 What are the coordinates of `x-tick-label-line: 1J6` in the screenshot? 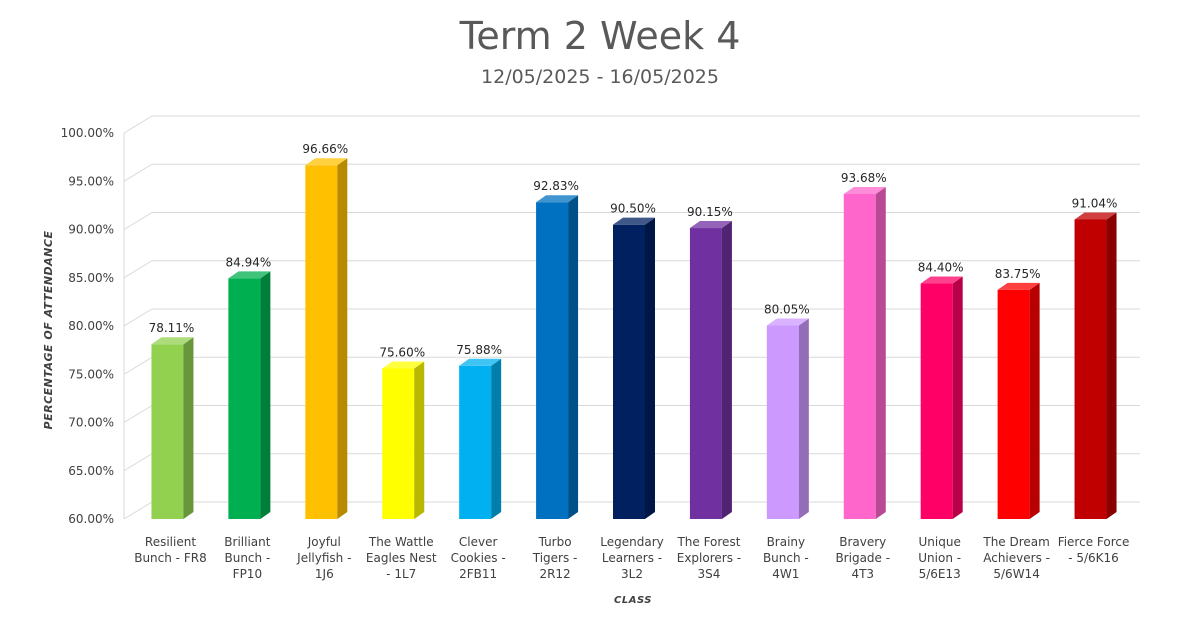 It's located at (324, 574).